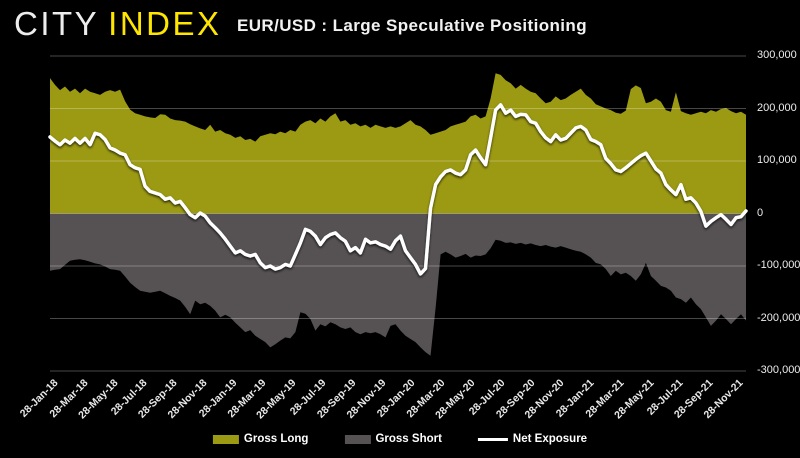 The height and width of the screenshot is (458, 800). I want to click on legend-item-gross-long: Gross Long, so click(260, 439).